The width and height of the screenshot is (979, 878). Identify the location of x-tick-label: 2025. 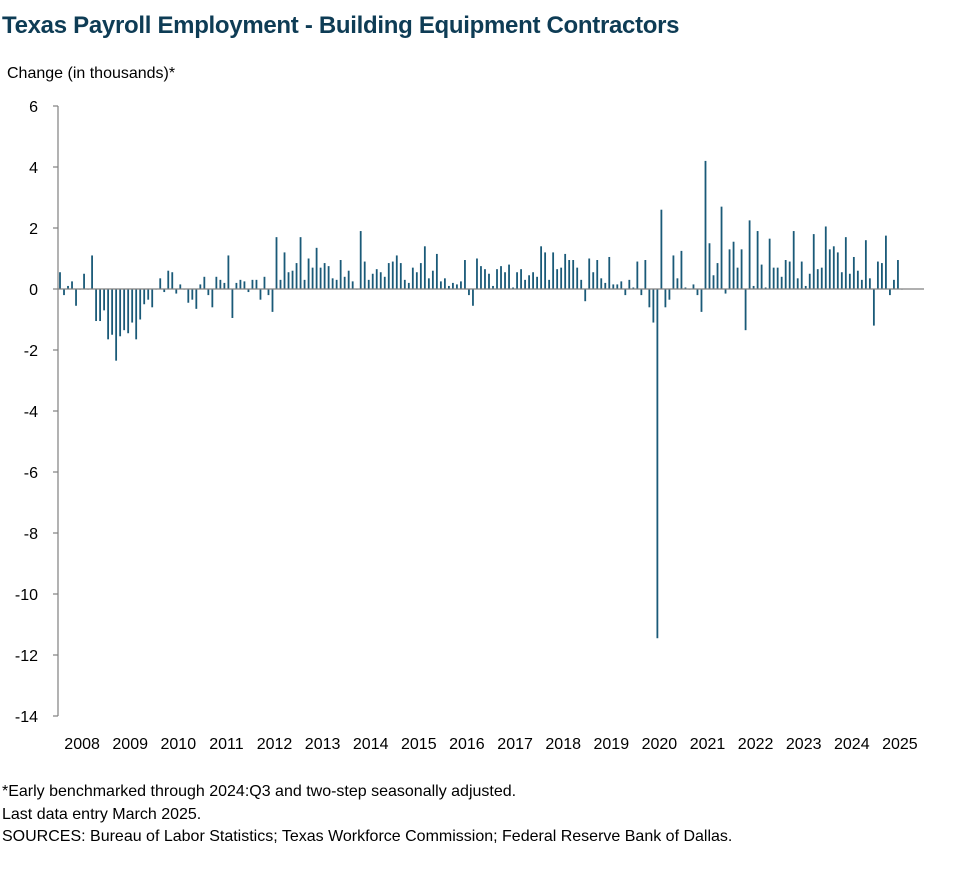
(900, 744).